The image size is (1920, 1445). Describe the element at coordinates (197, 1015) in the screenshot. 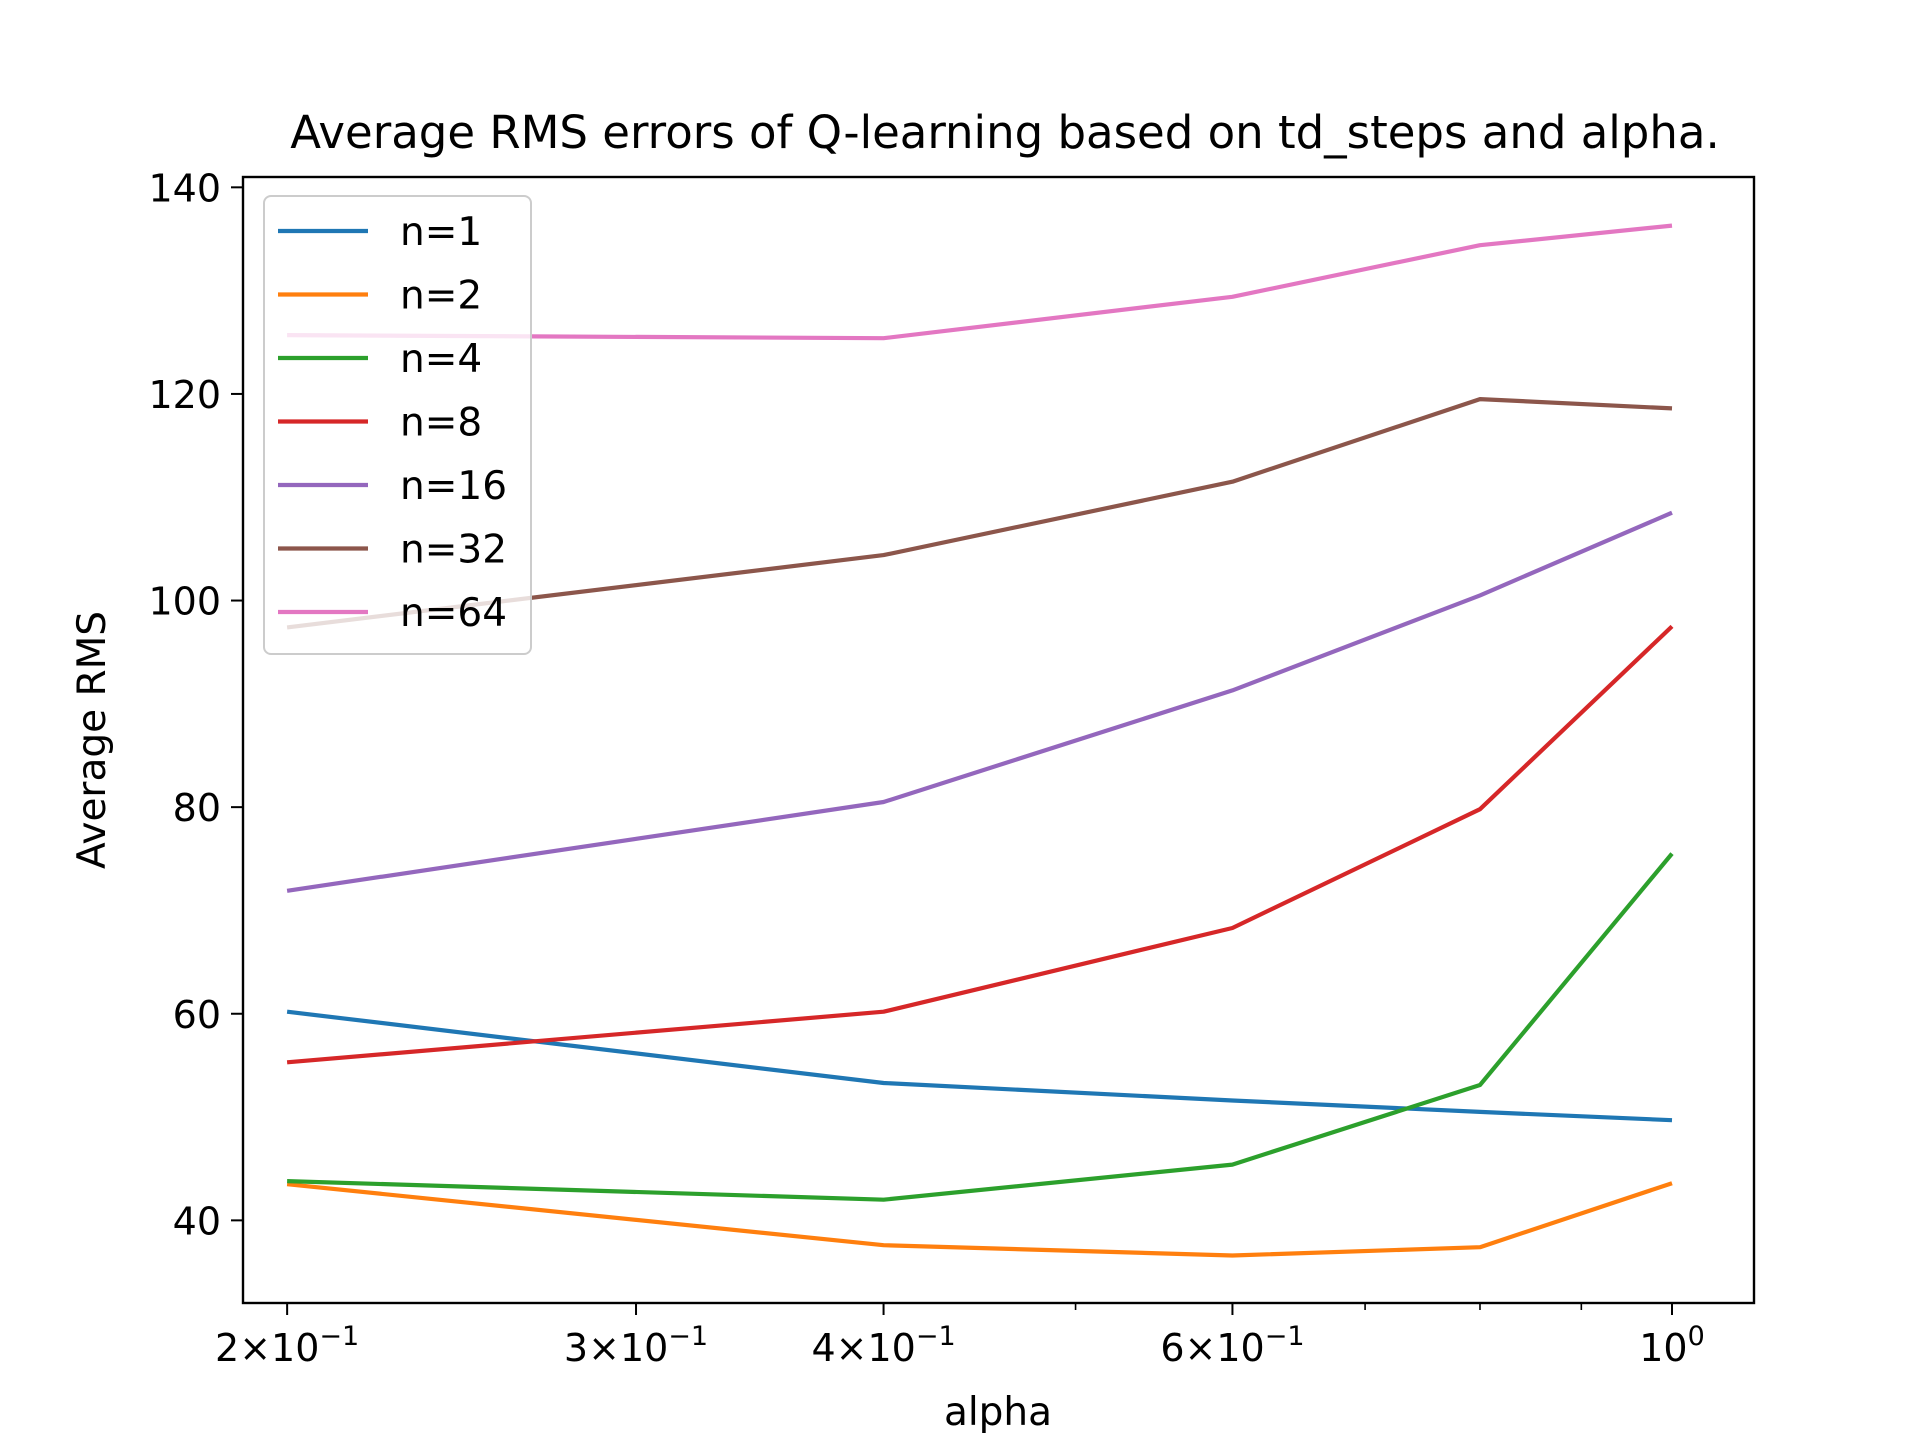

I see `y-tick-label: 60` at that location.